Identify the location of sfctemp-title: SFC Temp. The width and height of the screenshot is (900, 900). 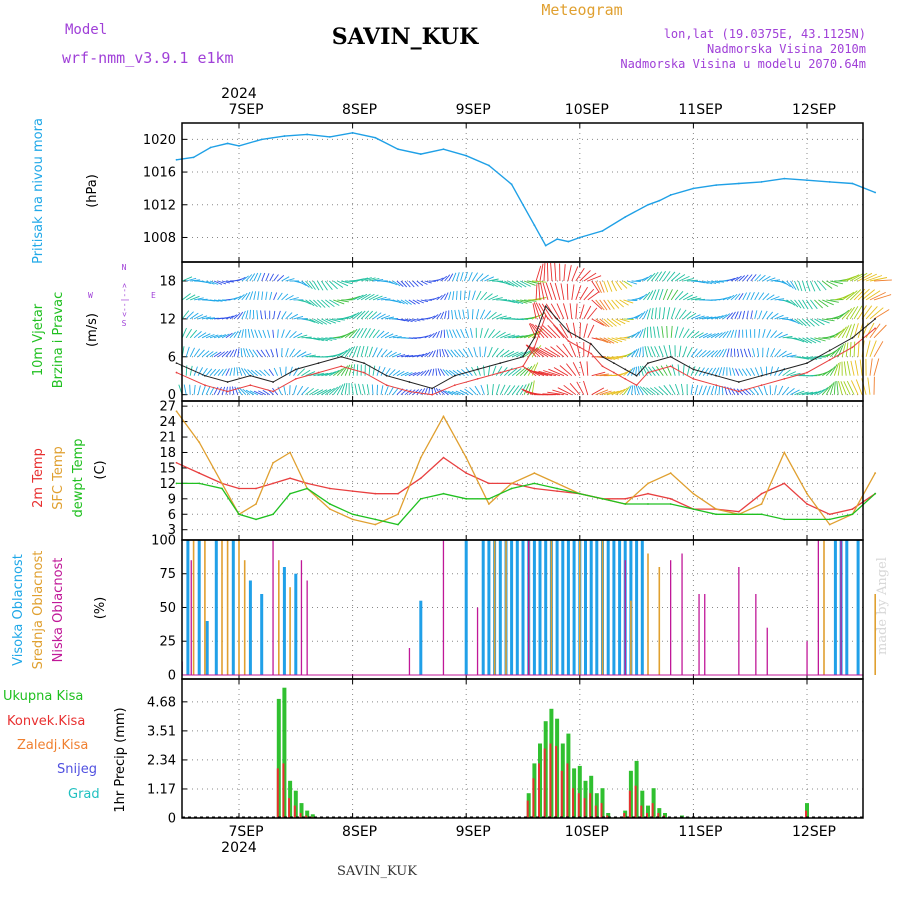
(58, 478).